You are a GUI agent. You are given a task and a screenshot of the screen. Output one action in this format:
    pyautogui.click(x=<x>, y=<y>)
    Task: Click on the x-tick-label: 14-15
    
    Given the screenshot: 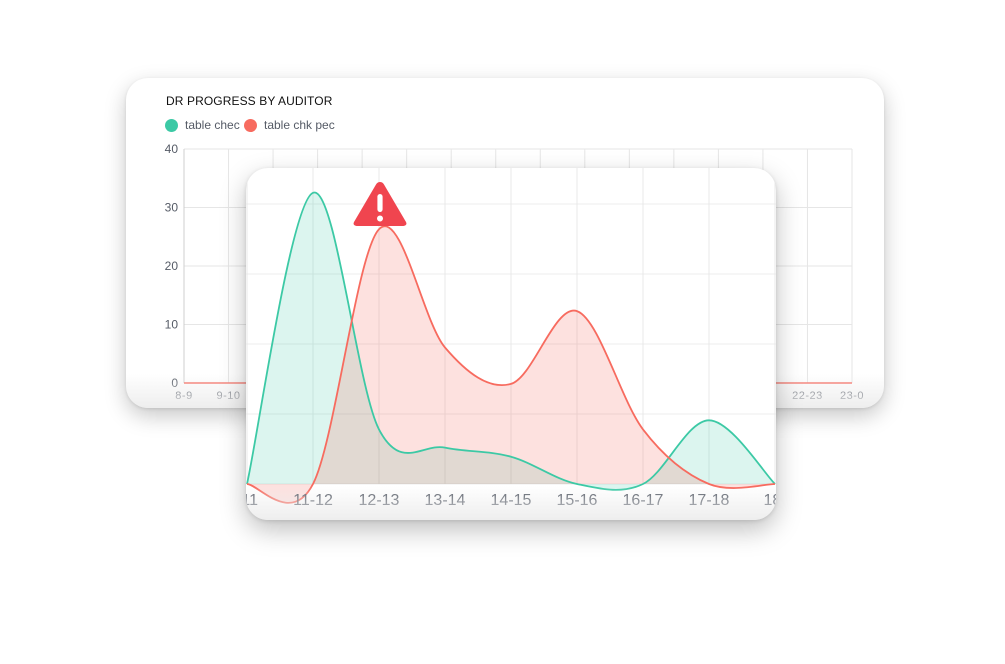 What is the action you would take?
    pyautogui.click(x=511, y=500)
    